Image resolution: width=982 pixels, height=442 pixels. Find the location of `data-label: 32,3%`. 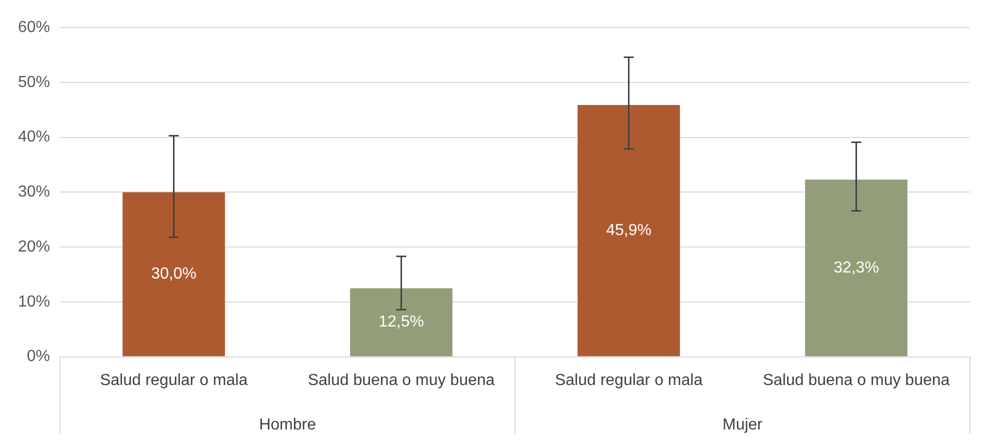

data-label: 32,3% is located at coordinates (856, 267).